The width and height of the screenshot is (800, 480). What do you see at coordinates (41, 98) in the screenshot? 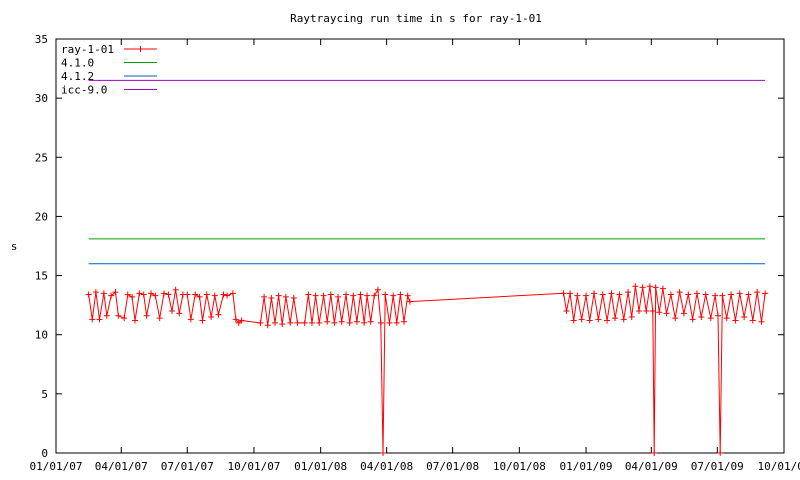
I see `y-tick-label: 30` at bounding box center [41, 98].